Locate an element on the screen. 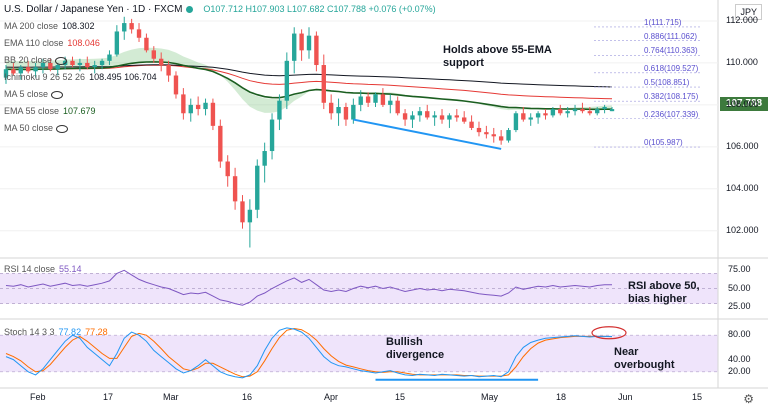 The height and width of the screenshot is (410, 768). fib-level-label: 0(105.987) is located at coordinates (663, 143).